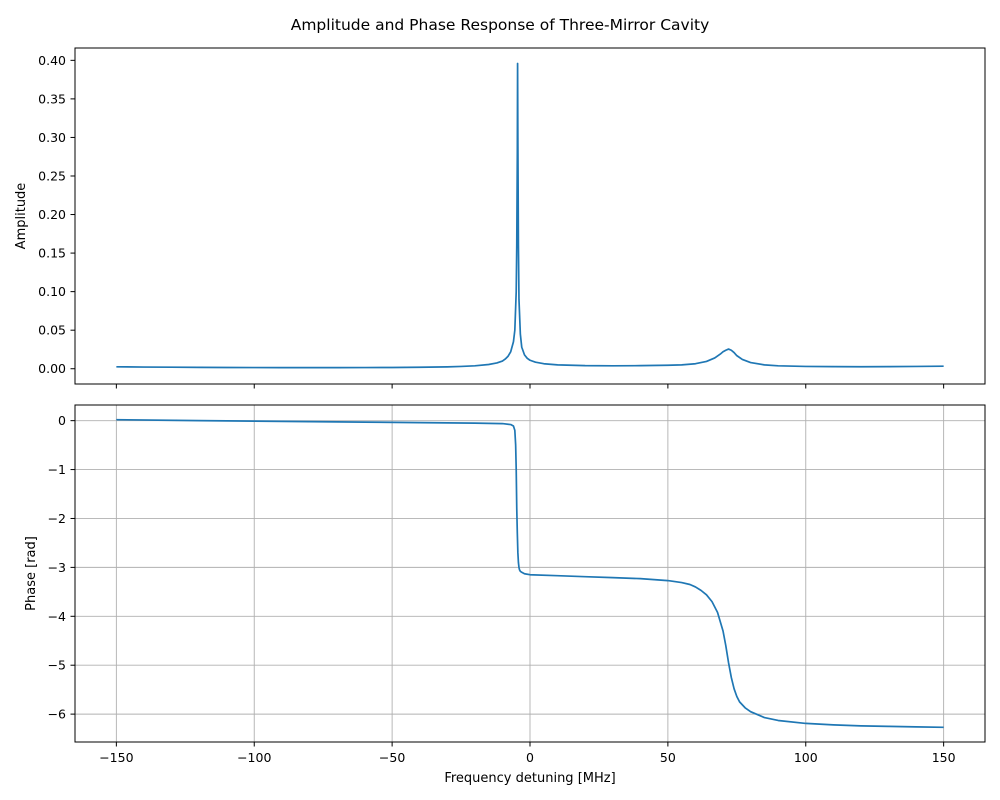 This screenshot has width=1000, height=800. What do you see at coordinates (57, 567) in the screenshot?
I see `phase-y-tick-label: −3` at bounding box center [57, 567].